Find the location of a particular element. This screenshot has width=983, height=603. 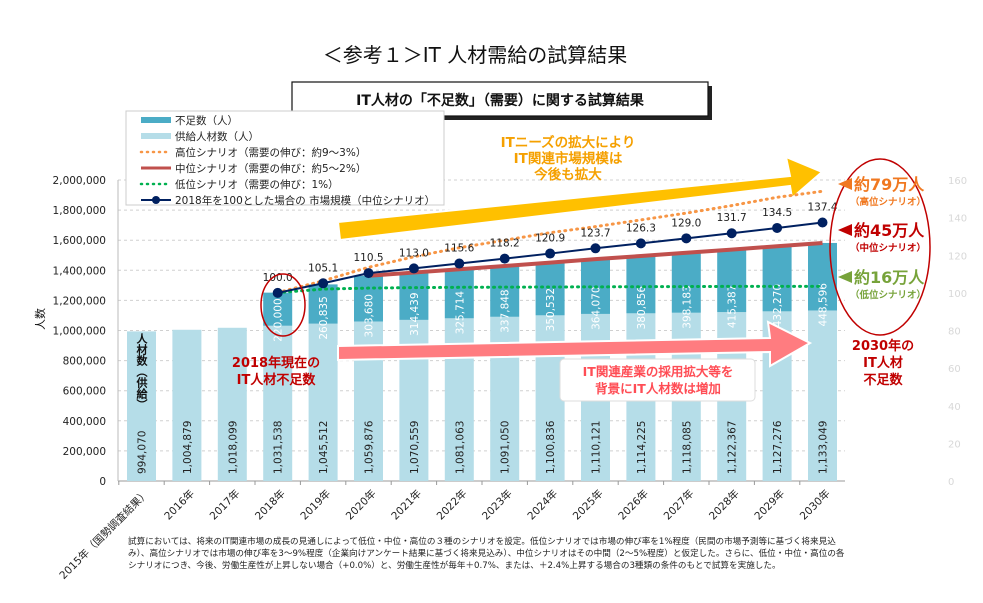

market-index-label: 118.2 is located at coordinates (505, 244).